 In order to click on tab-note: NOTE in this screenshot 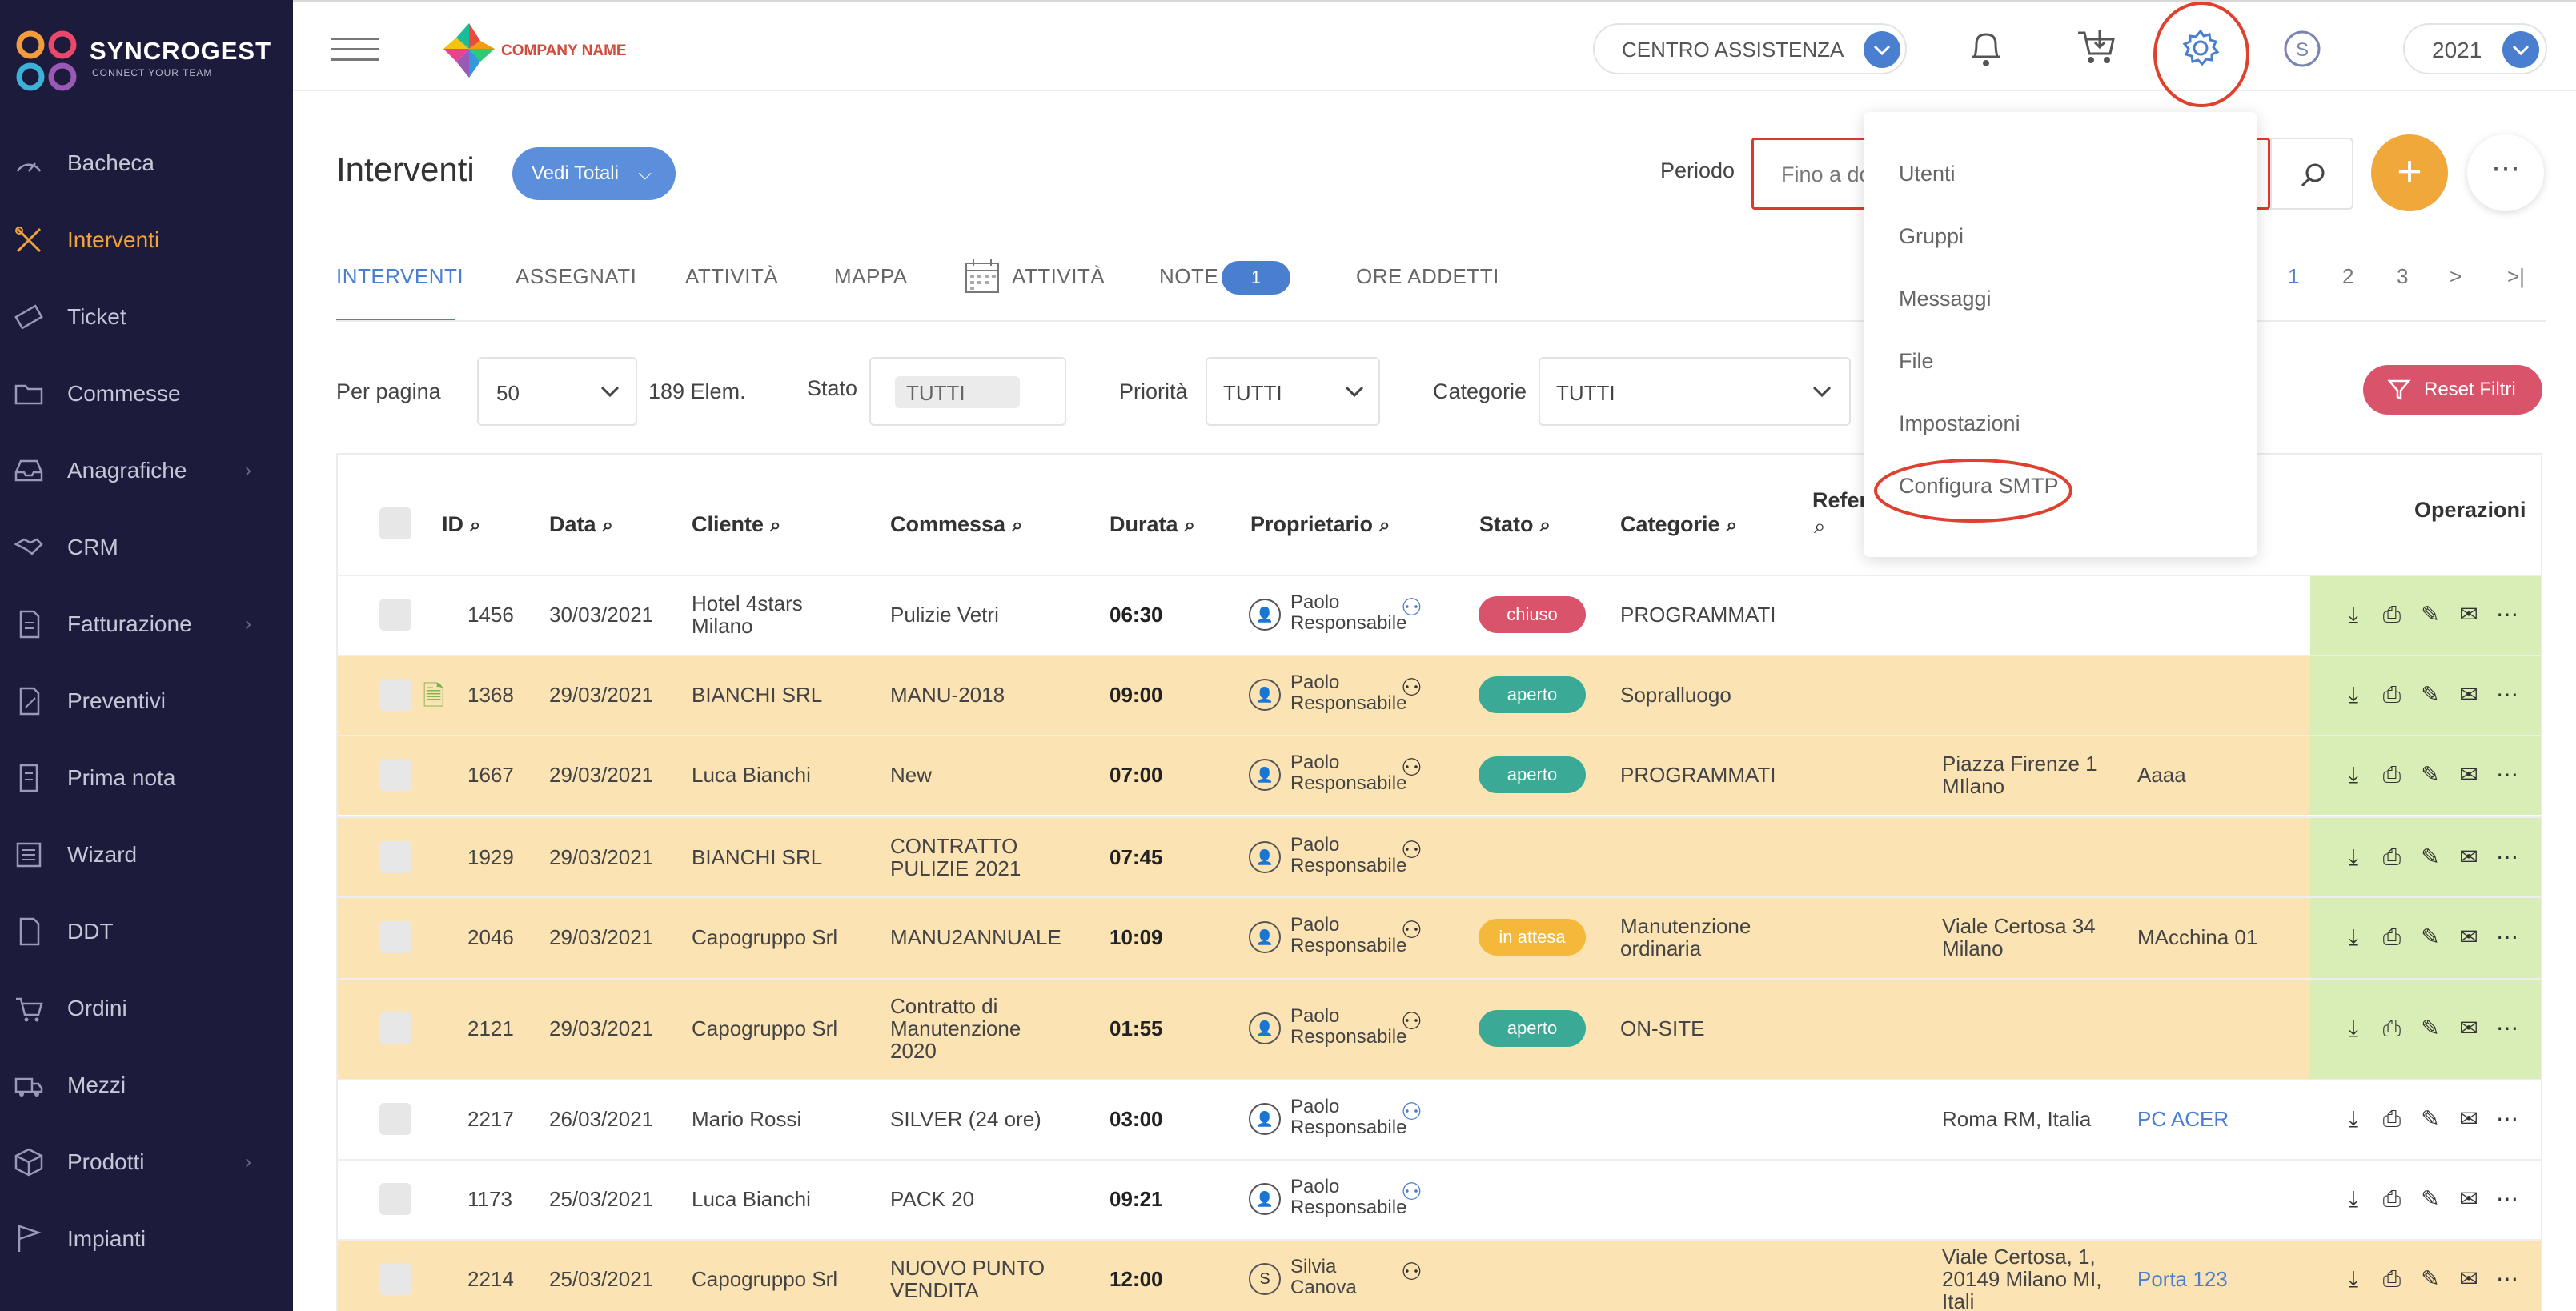, I will do `click(1189, 276)`.